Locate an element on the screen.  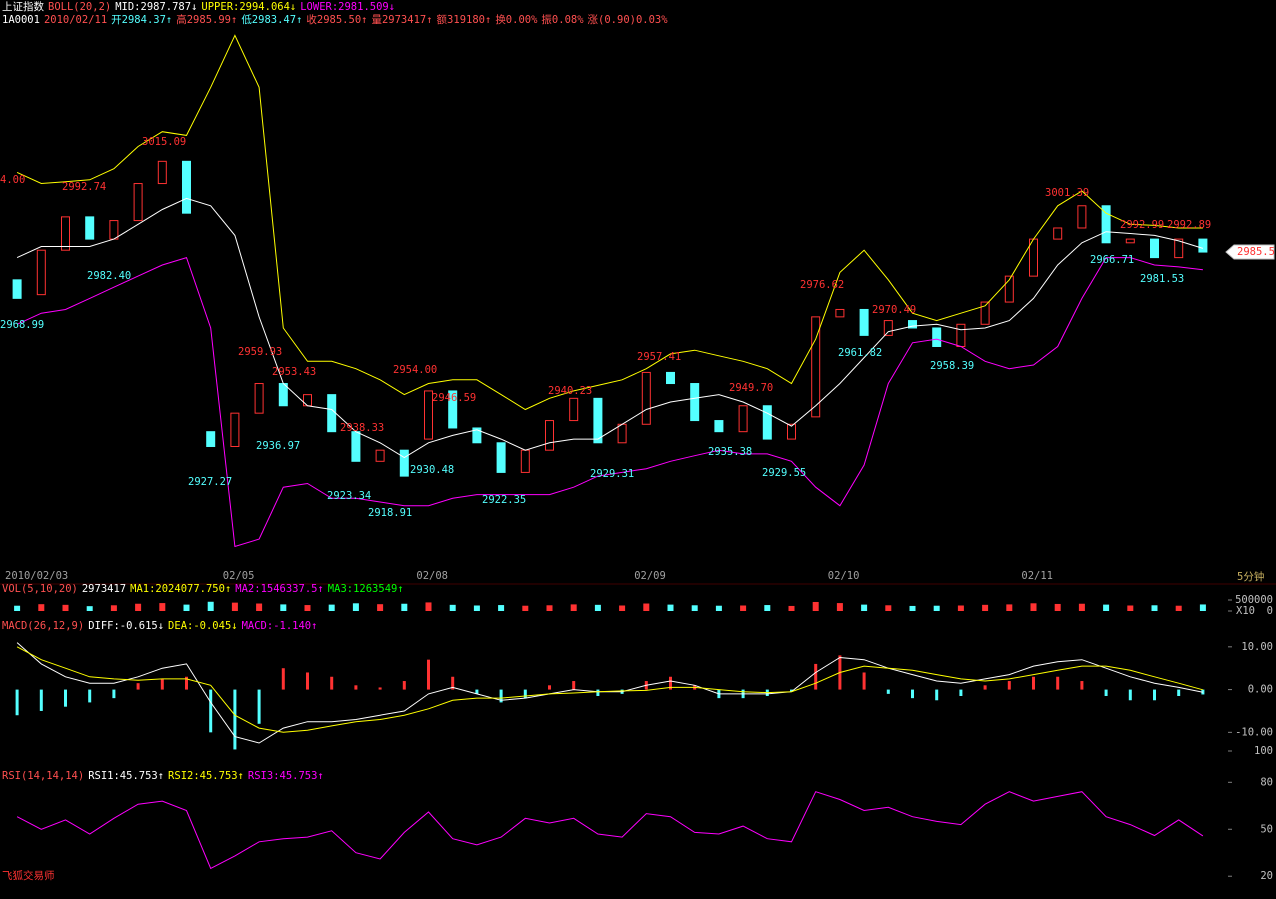
y-tick-label: 80 is located at coordinates (1266, 782).